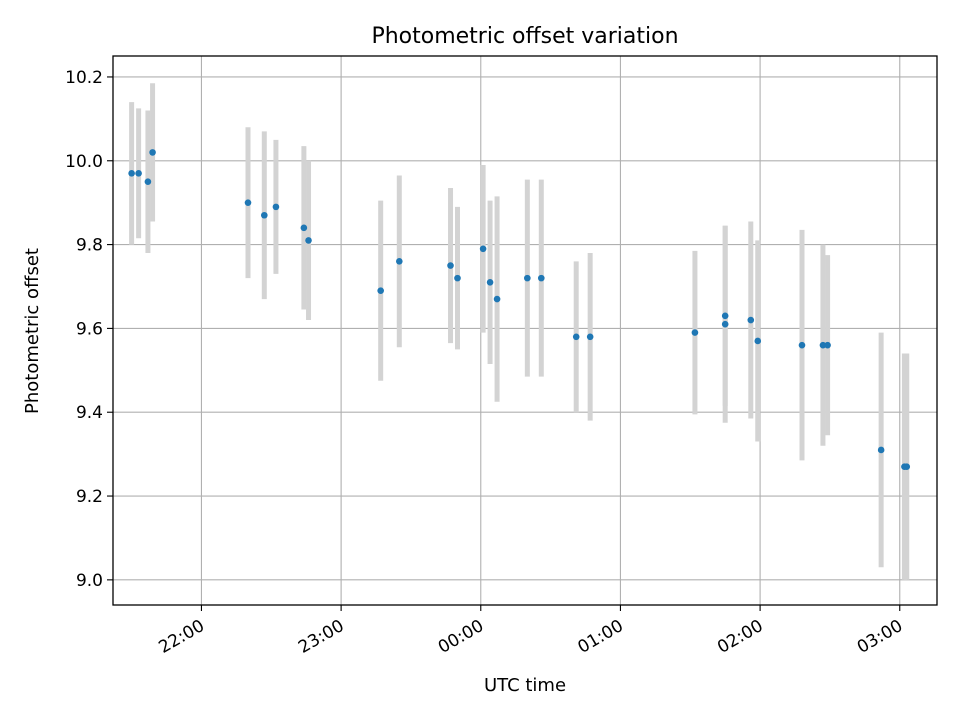 The width and height of the screenshot is (960, 720). Describe the element at coordinates (89, 497) in the screenshot. I see `y-tick-label: 9.2` at that location.